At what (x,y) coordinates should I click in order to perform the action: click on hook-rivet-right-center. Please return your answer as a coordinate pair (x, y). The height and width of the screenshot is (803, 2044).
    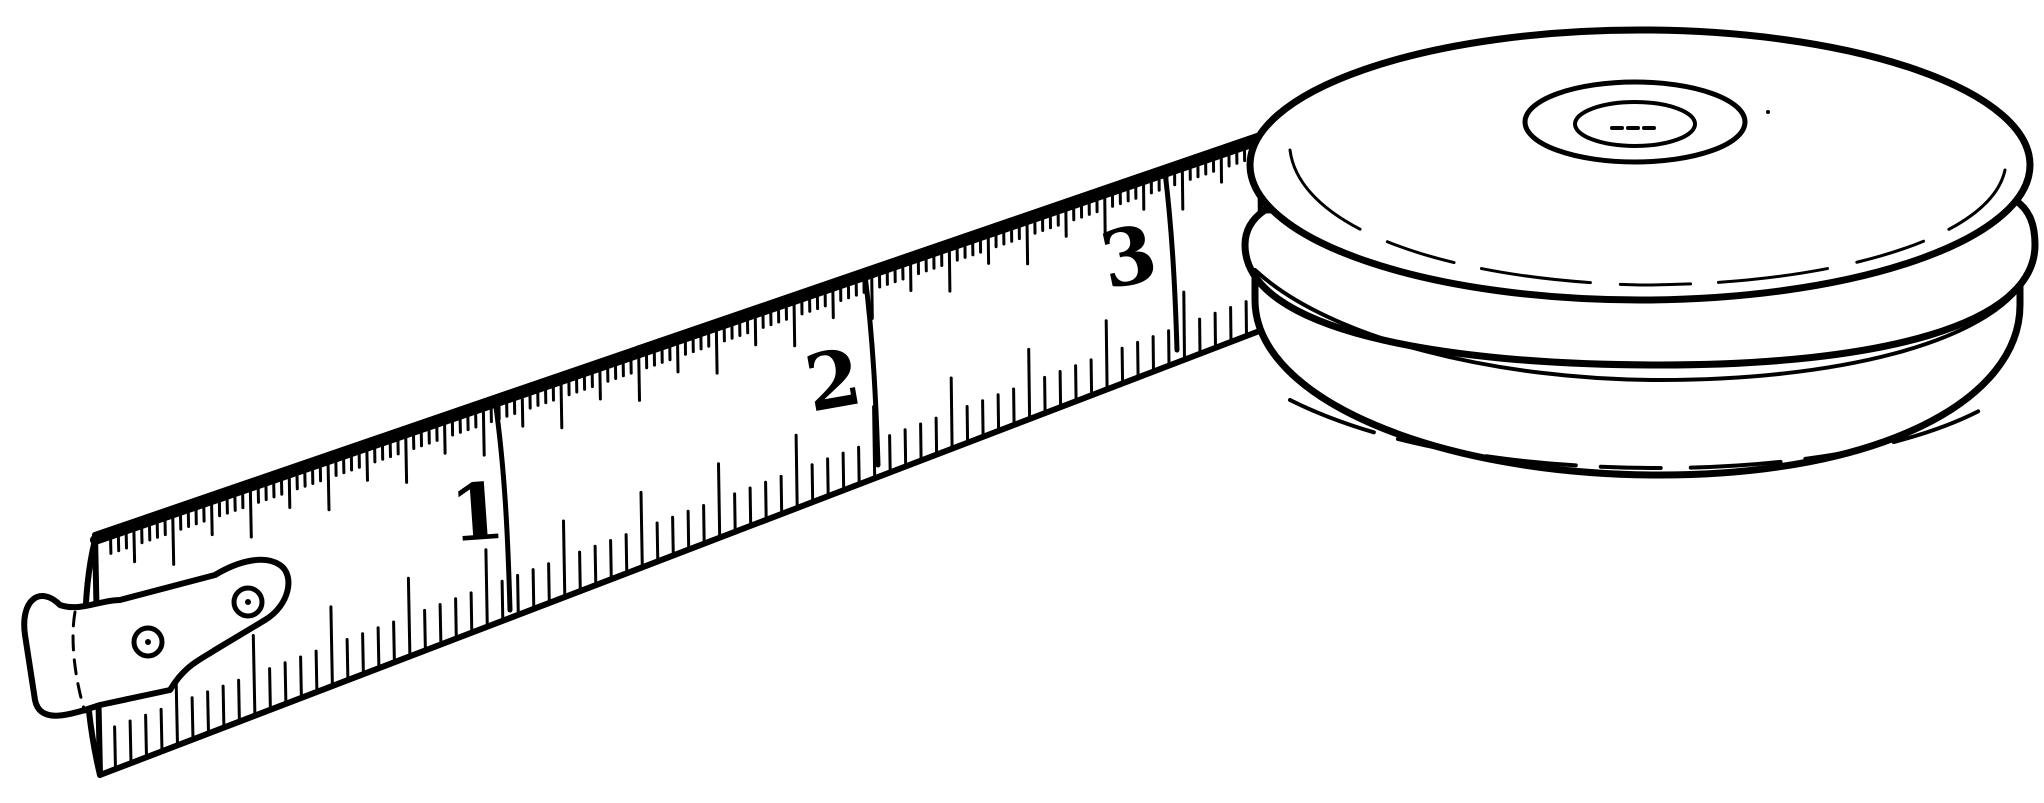
    Looking at the image, I should click on (248, 602).